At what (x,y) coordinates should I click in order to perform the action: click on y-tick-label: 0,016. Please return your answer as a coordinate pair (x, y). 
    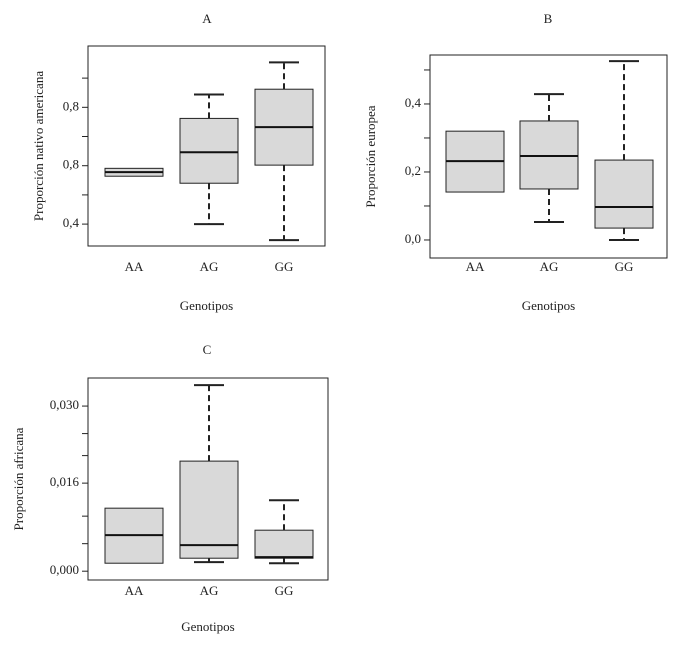
    Looking at the image, I should click on (65, 481).